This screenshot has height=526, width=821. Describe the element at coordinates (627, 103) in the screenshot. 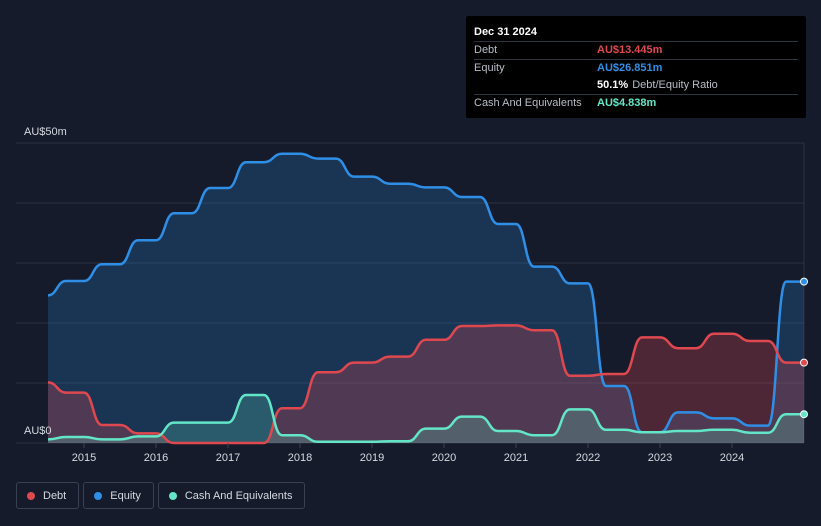

I see `tooltip-cash-value: AU$4.838m` at that location.